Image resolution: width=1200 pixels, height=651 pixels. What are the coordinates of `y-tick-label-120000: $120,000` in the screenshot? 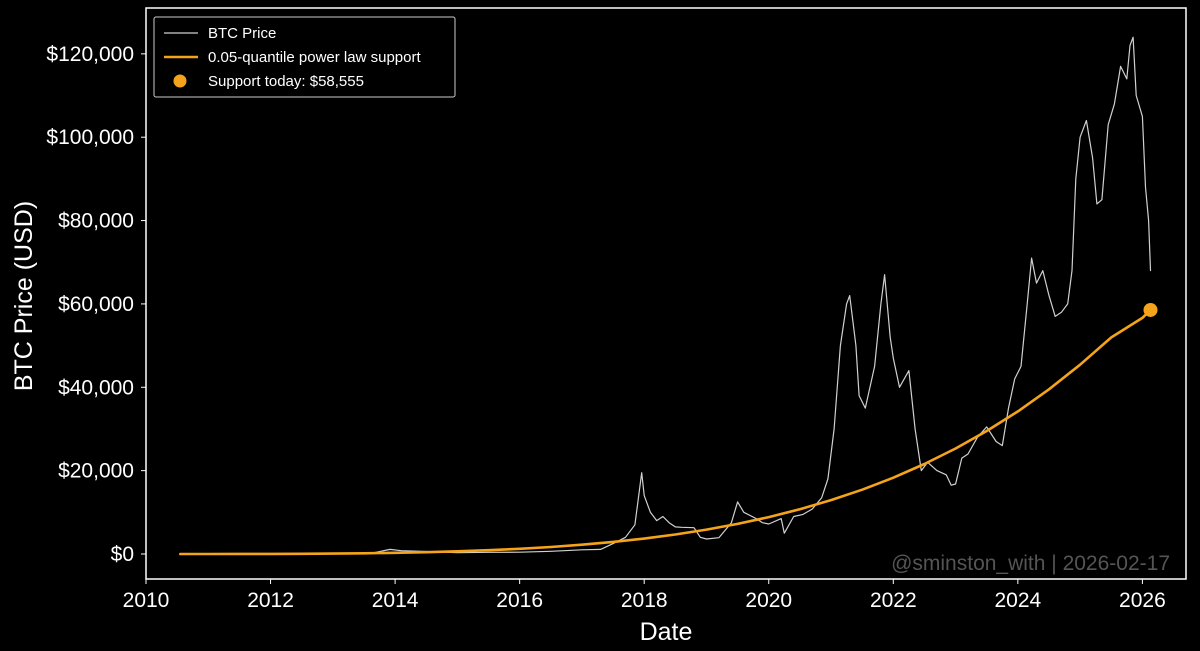 It's located at (90, 54).